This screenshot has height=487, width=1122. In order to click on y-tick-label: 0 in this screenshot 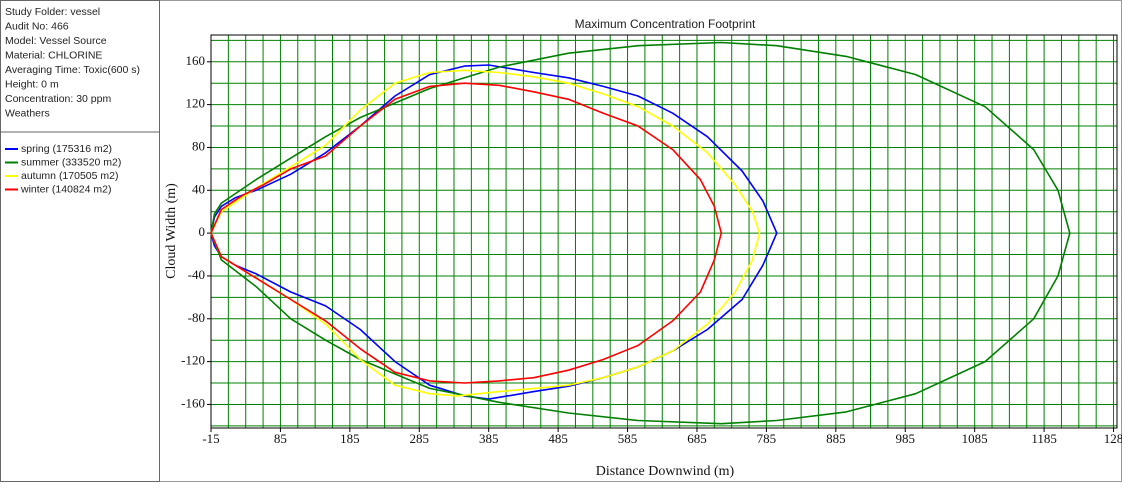, I will do `click(202, 231)`.